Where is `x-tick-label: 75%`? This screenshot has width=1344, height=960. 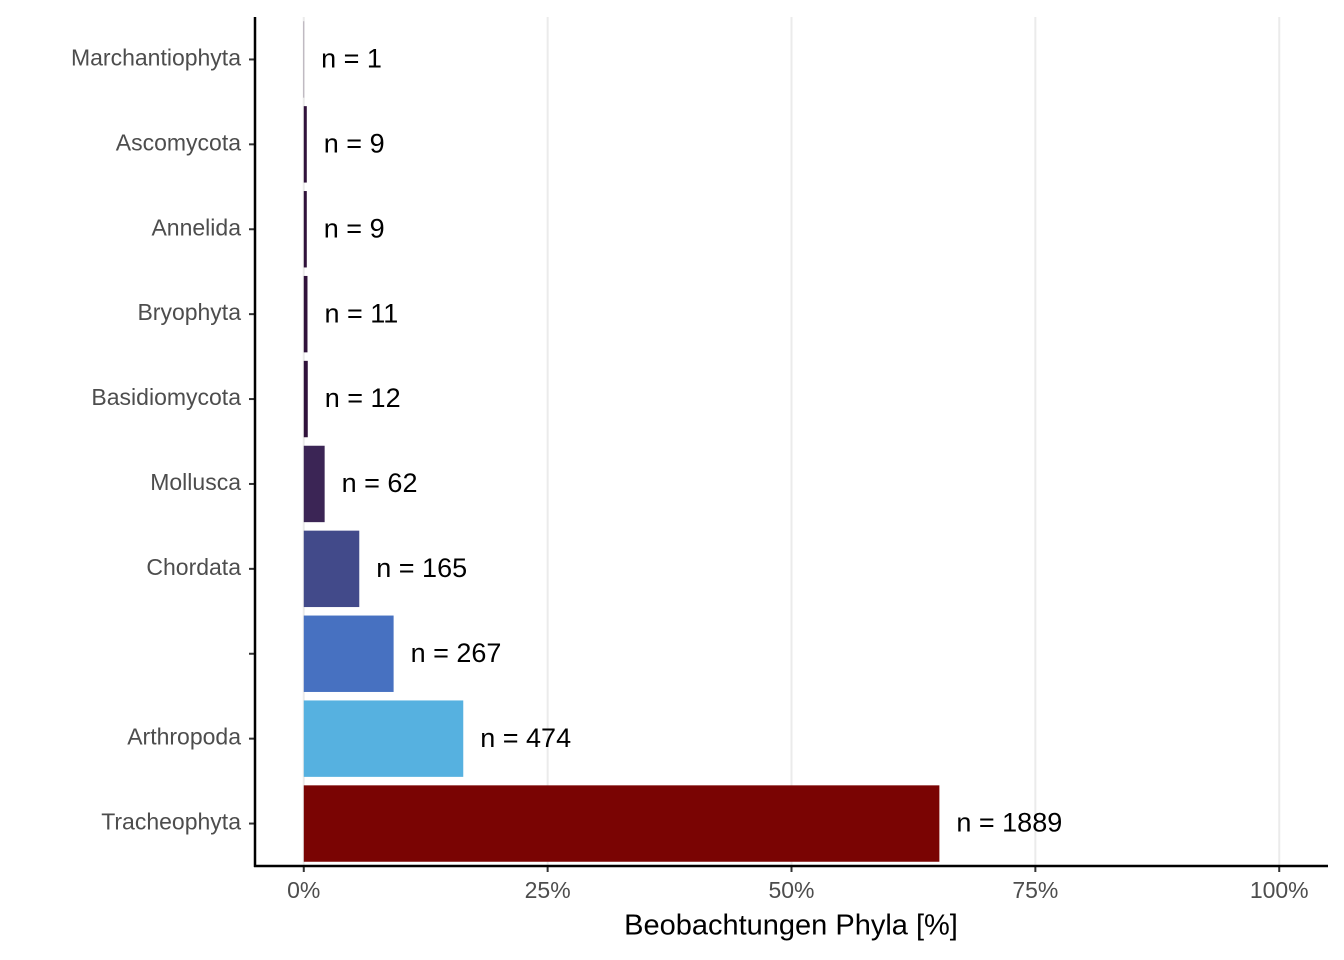 x-tick-label: 75% is located at coordinates (1035, 890).